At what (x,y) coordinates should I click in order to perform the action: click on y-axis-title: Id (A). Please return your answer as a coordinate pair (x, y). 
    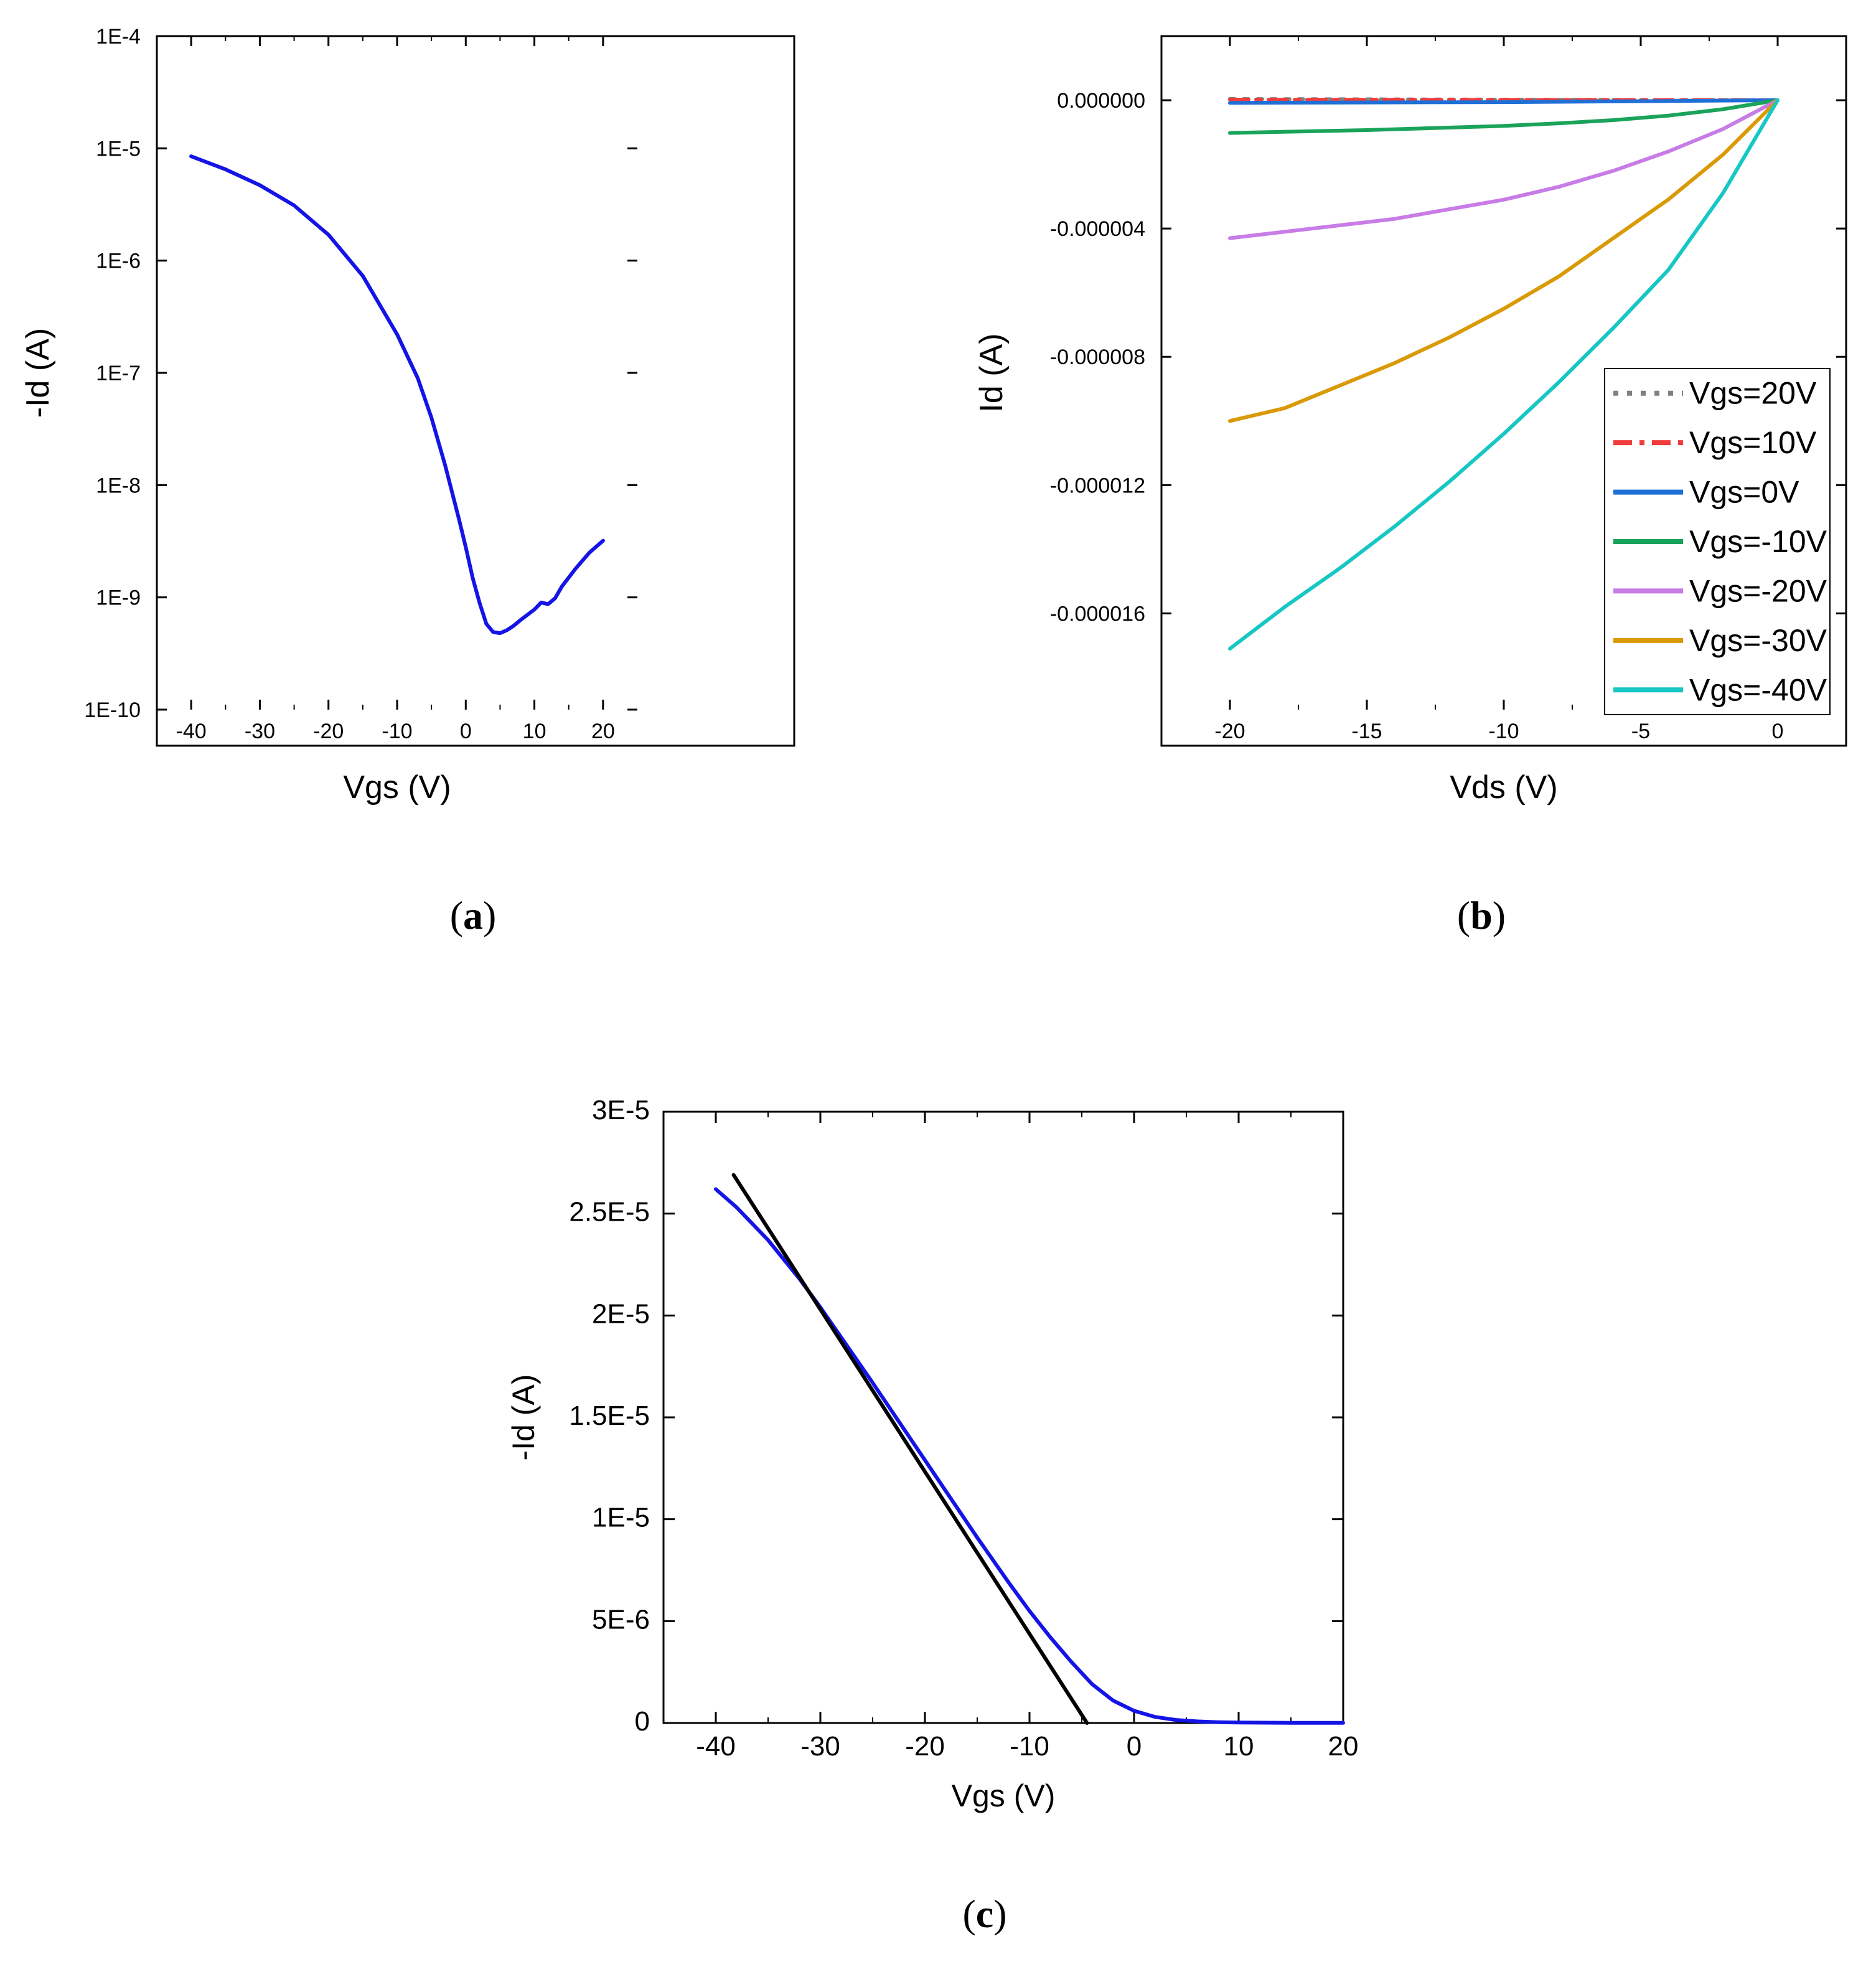
    Looking at the image, I should click on (991, 372).